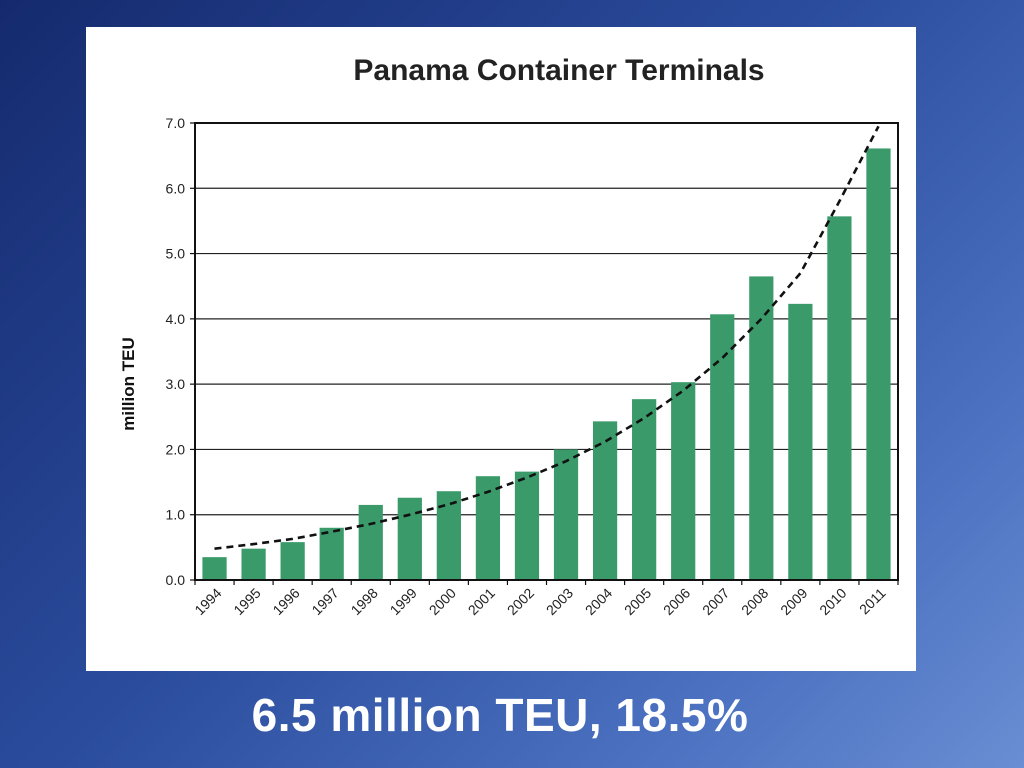  I want to click on bar-1996, so click(292, 561).